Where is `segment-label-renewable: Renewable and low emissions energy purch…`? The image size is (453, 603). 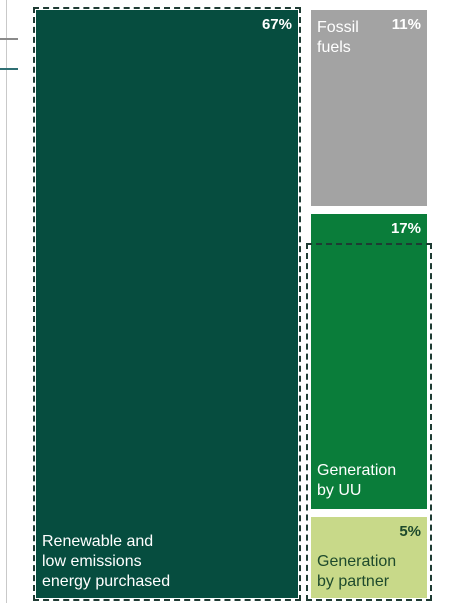 segment-label-renewable: Renewable and low emissions energy purch… is located at coordinates (106, 561).